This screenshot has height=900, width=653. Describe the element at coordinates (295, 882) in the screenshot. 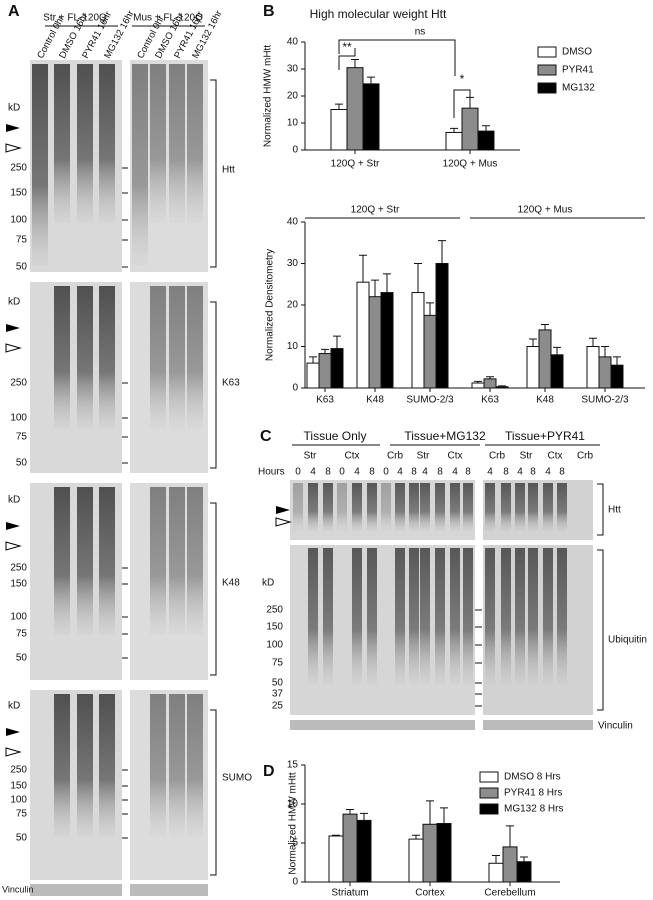

I see `y-tick-label: 0` at that location.